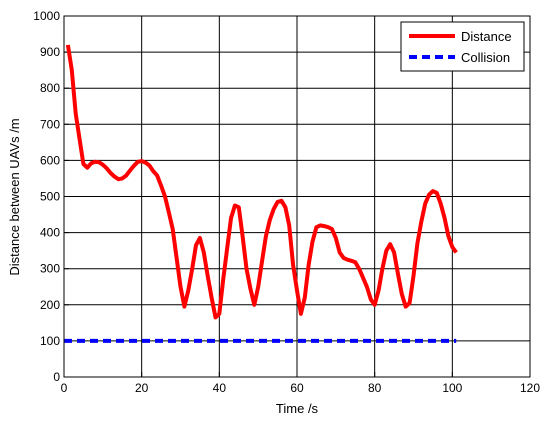 The height and width of the screenshot is (428, 550). What do you see at coordinates (50, 197) in the screenshot?
I see `y-tick-label: 500` at bounding box center [50, 197].